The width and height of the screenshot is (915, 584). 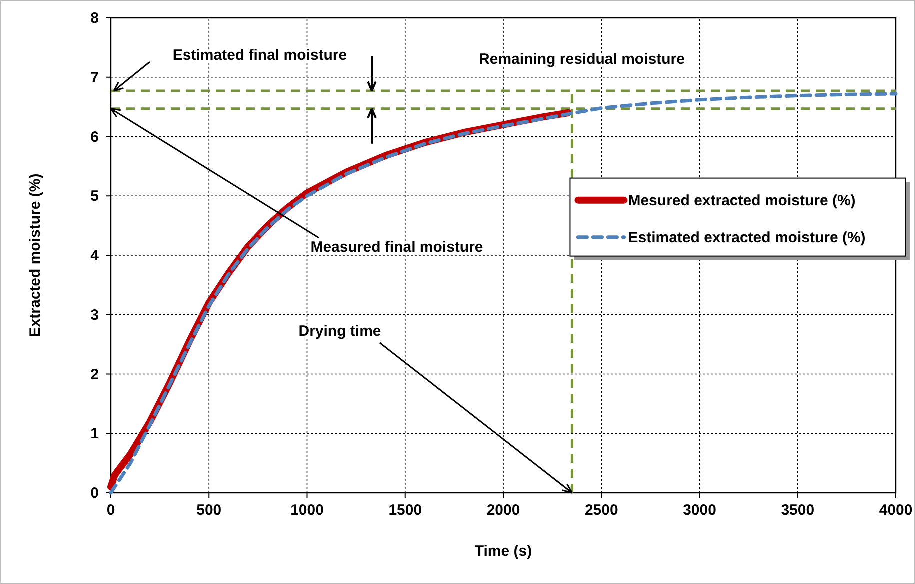 I want to click on annotation: Drying time, so click(x=340, y=331).